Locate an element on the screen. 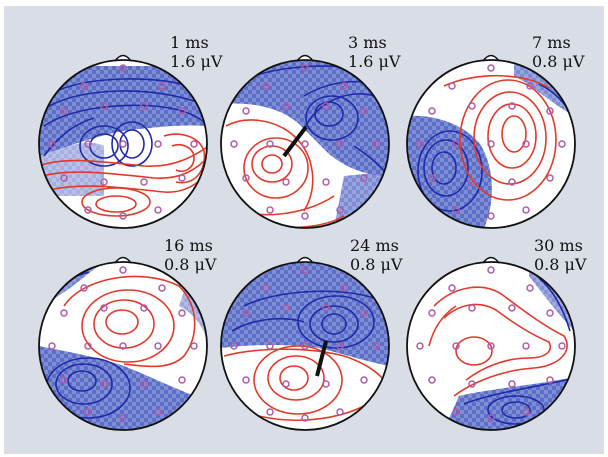  topomap-panel-7ms: 7 ms 0.8 μV is located at coordinates (495, 131).